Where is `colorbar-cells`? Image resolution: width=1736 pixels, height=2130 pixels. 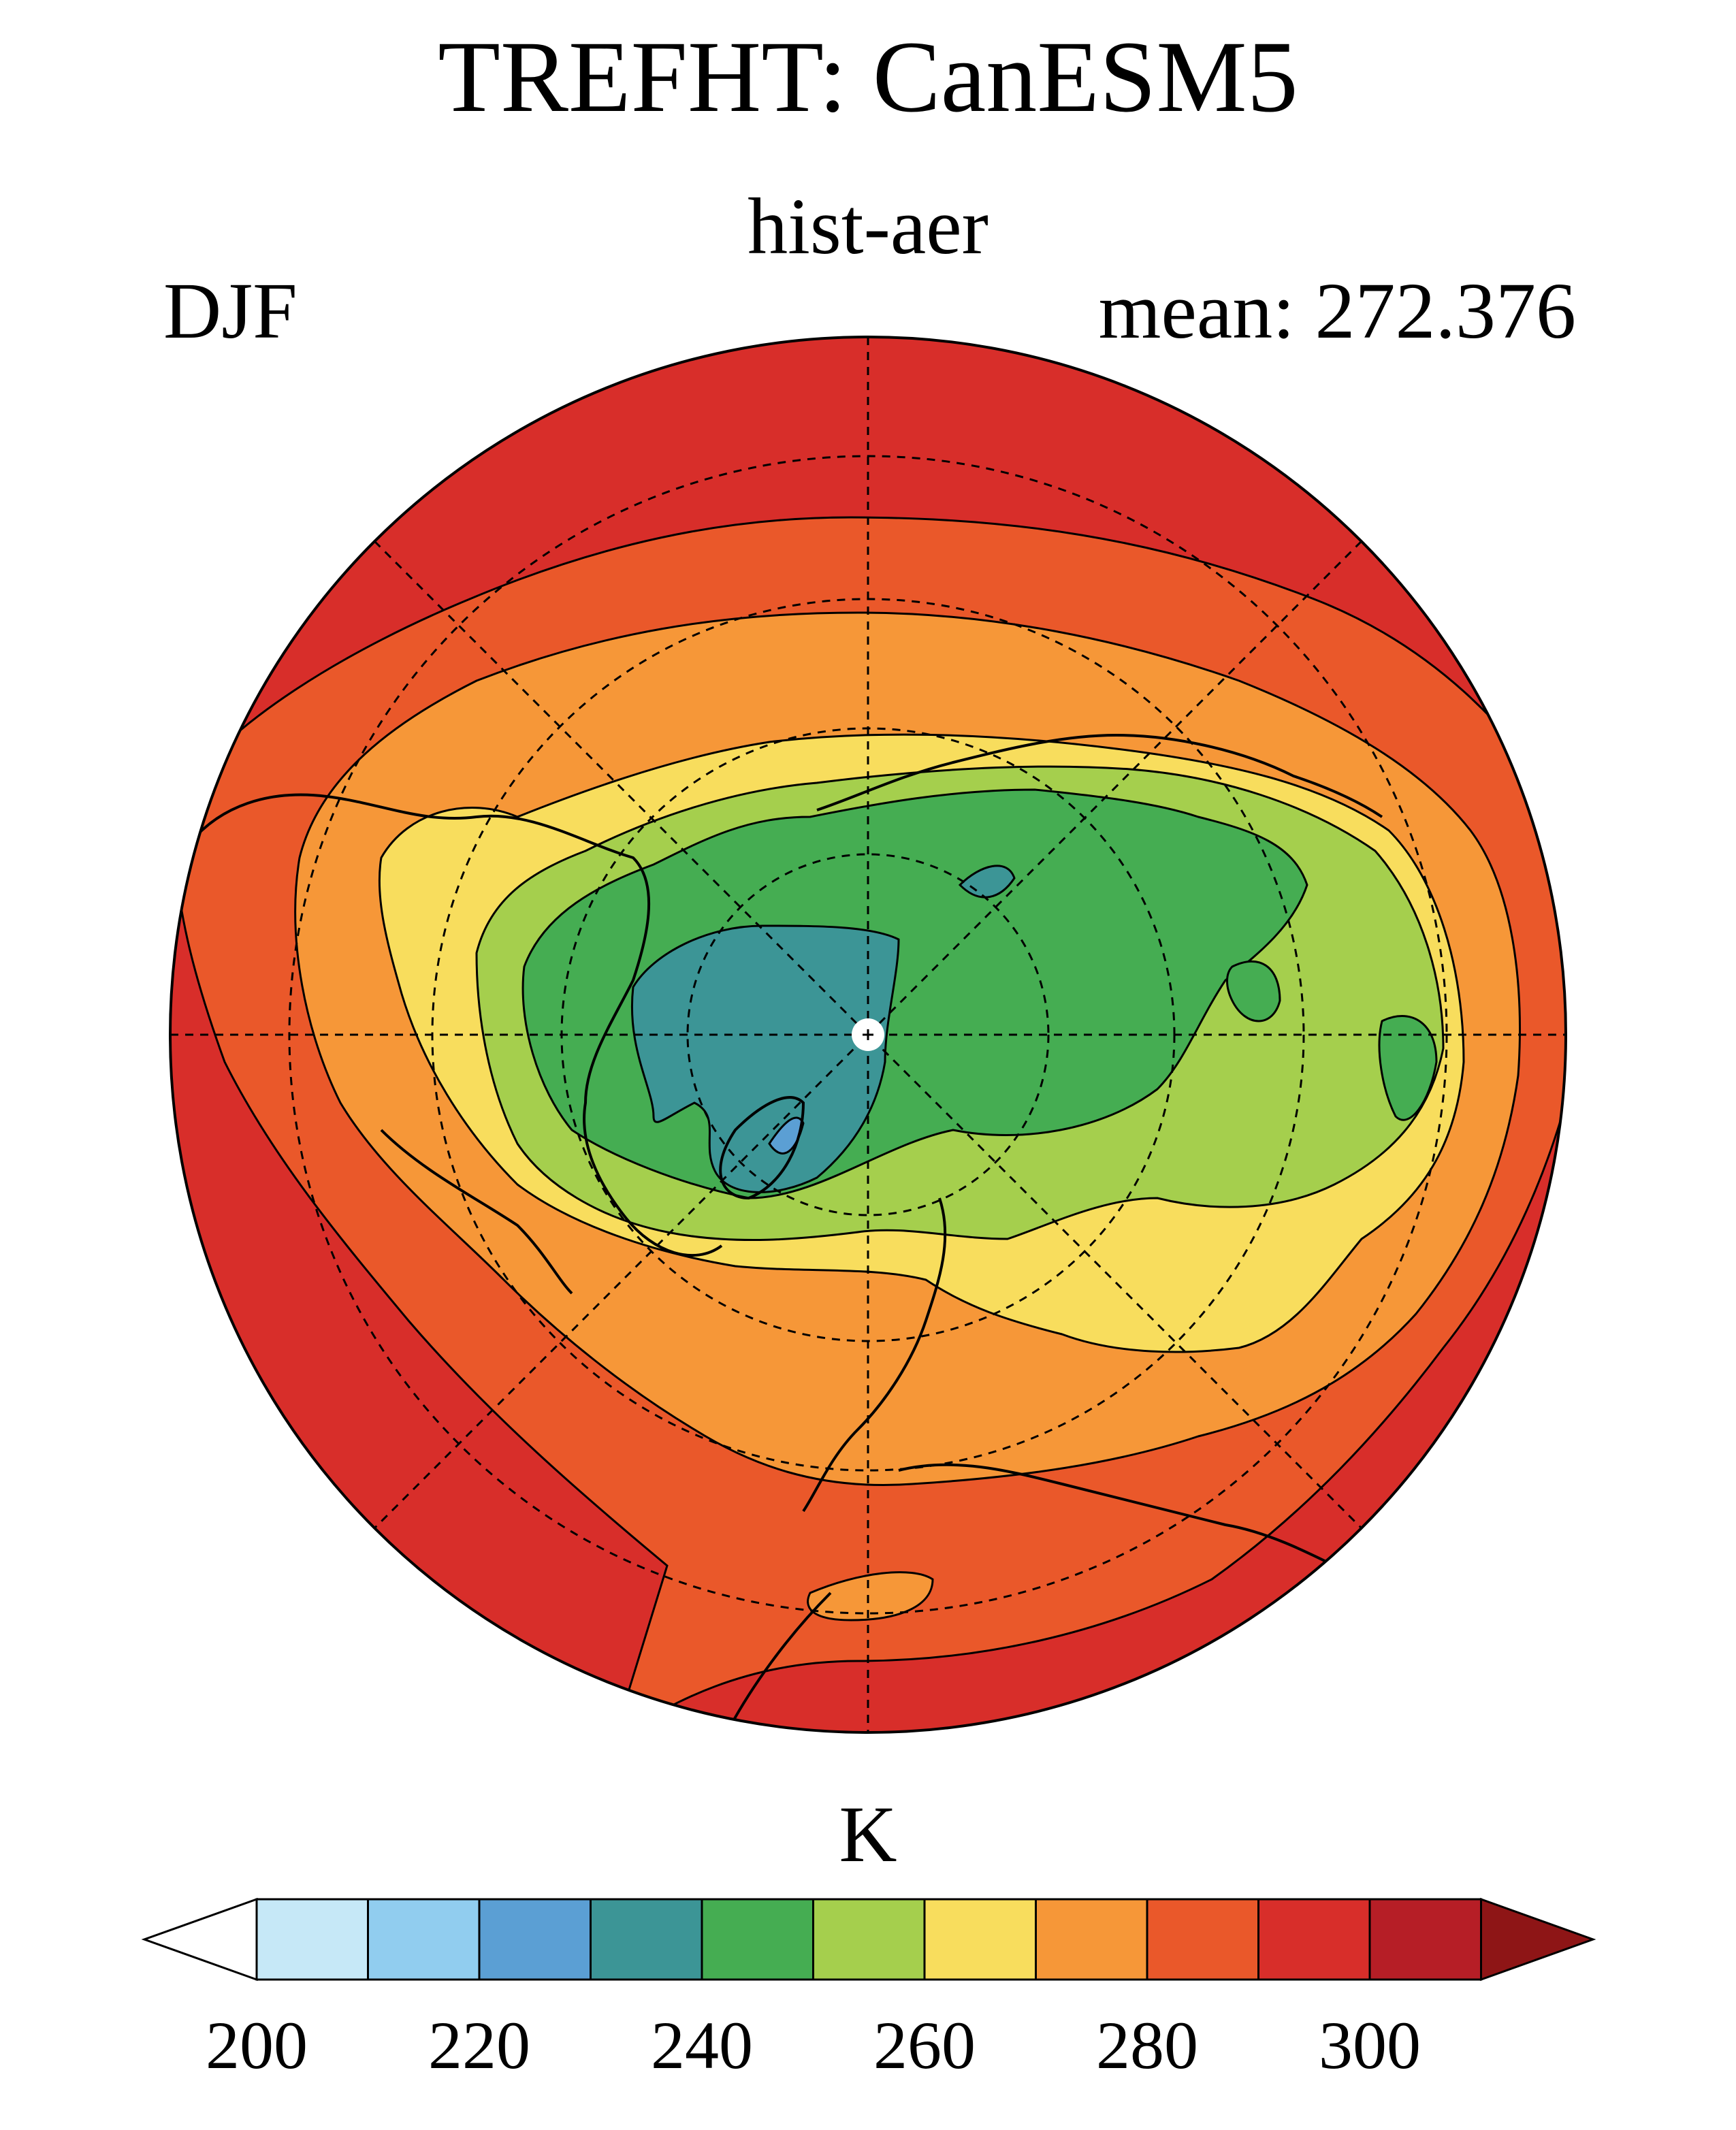 colorbar-cells is located at coordinates (868, 1939).